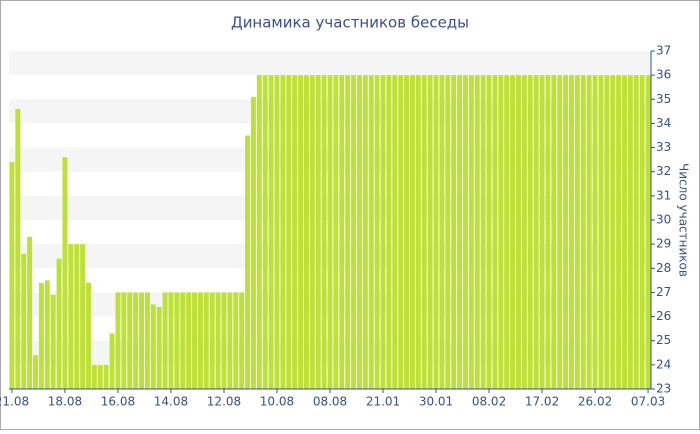 The height and width of the screenshot is (434, 700). Describe the element at coordinates (663, 268) in the screenshot. I see `y-tick-label: 28` at that location.